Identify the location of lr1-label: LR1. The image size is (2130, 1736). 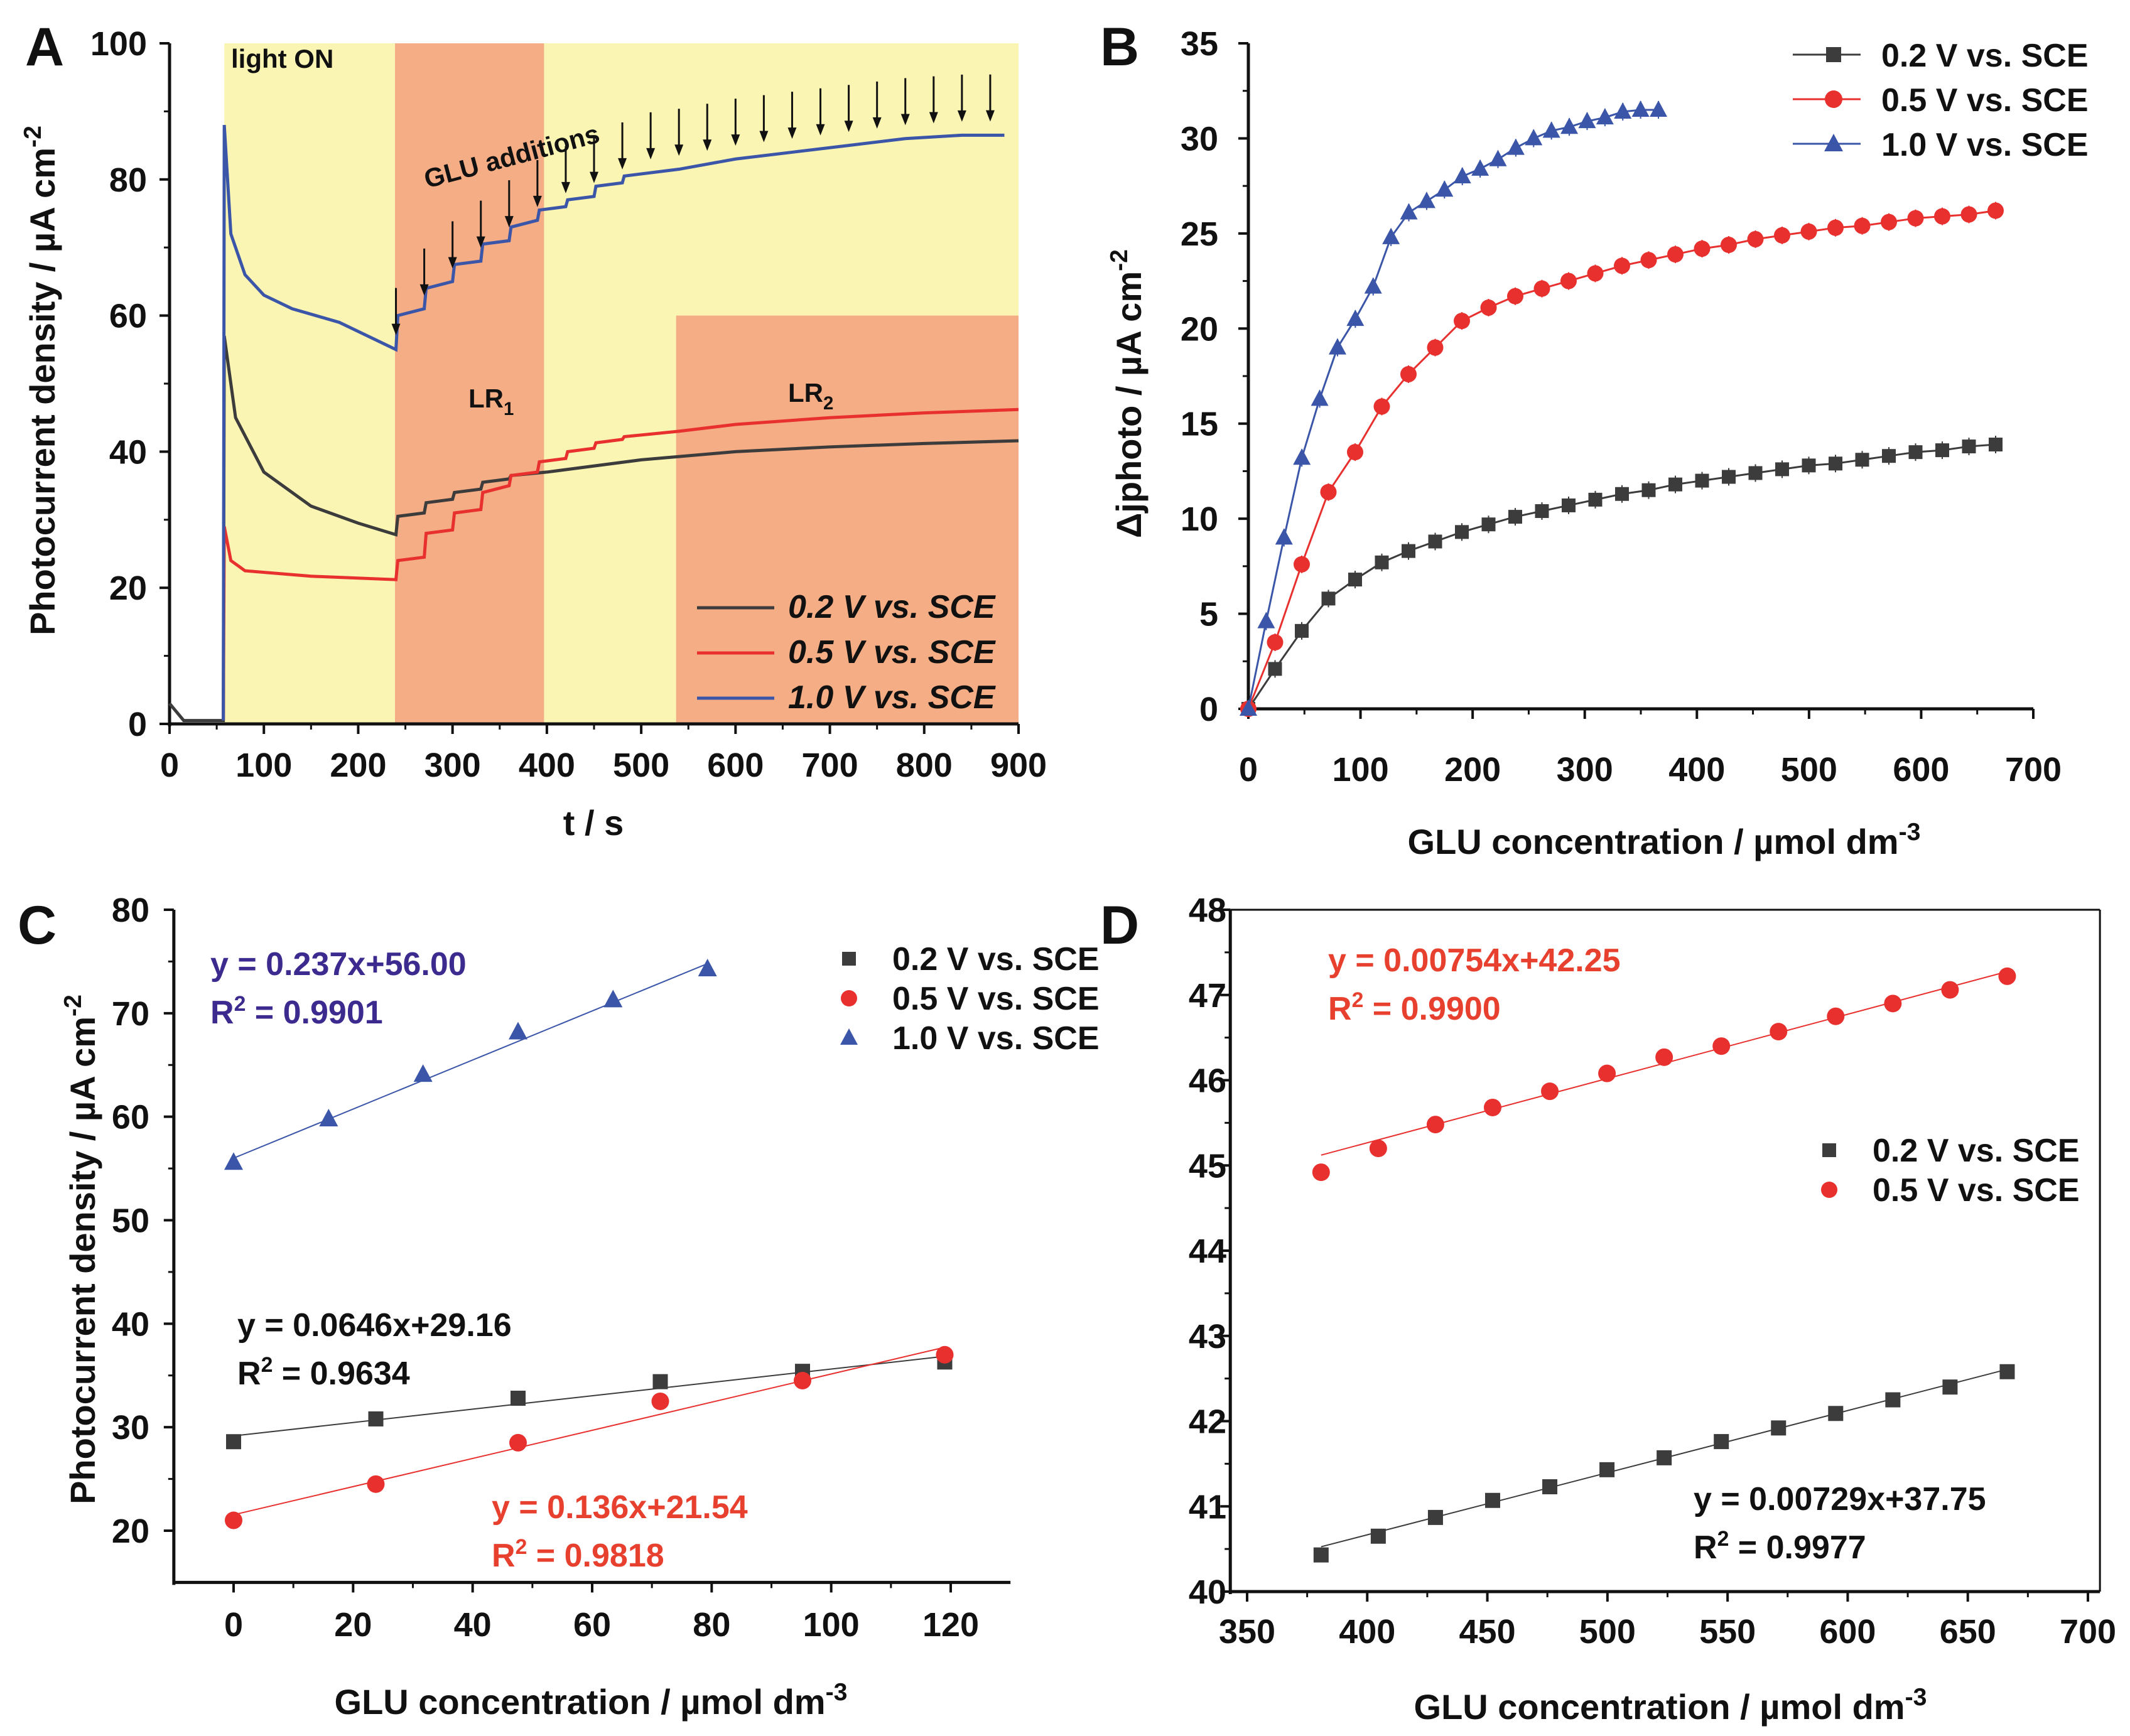
(491, 401).